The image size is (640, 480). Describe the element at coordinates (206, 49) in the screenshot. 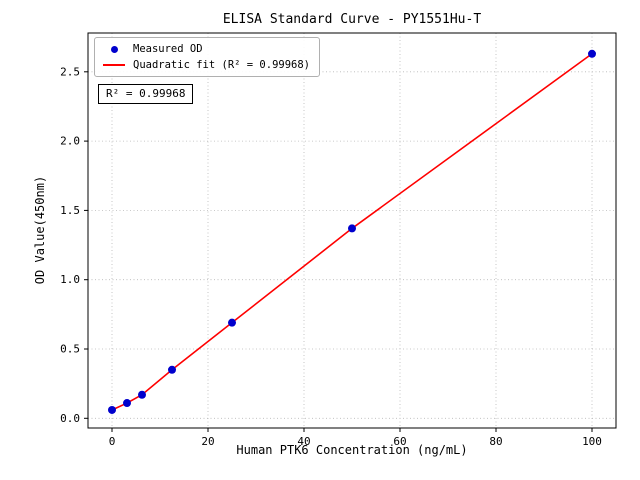

I see `legend-item-measured-od: Measured OD` at that location.